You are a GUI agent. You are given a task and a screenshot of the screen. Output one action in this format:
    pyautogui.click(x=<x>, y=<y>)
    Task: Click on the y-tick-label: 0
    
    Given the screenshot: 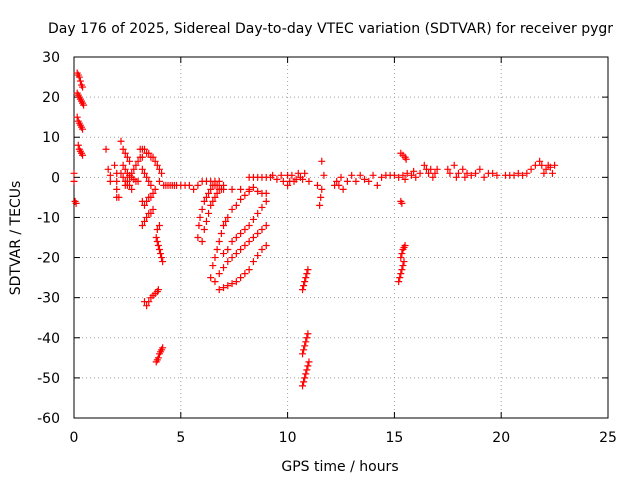 What is the action you would take?
    pyautogui.click(x=55, y=178)
    